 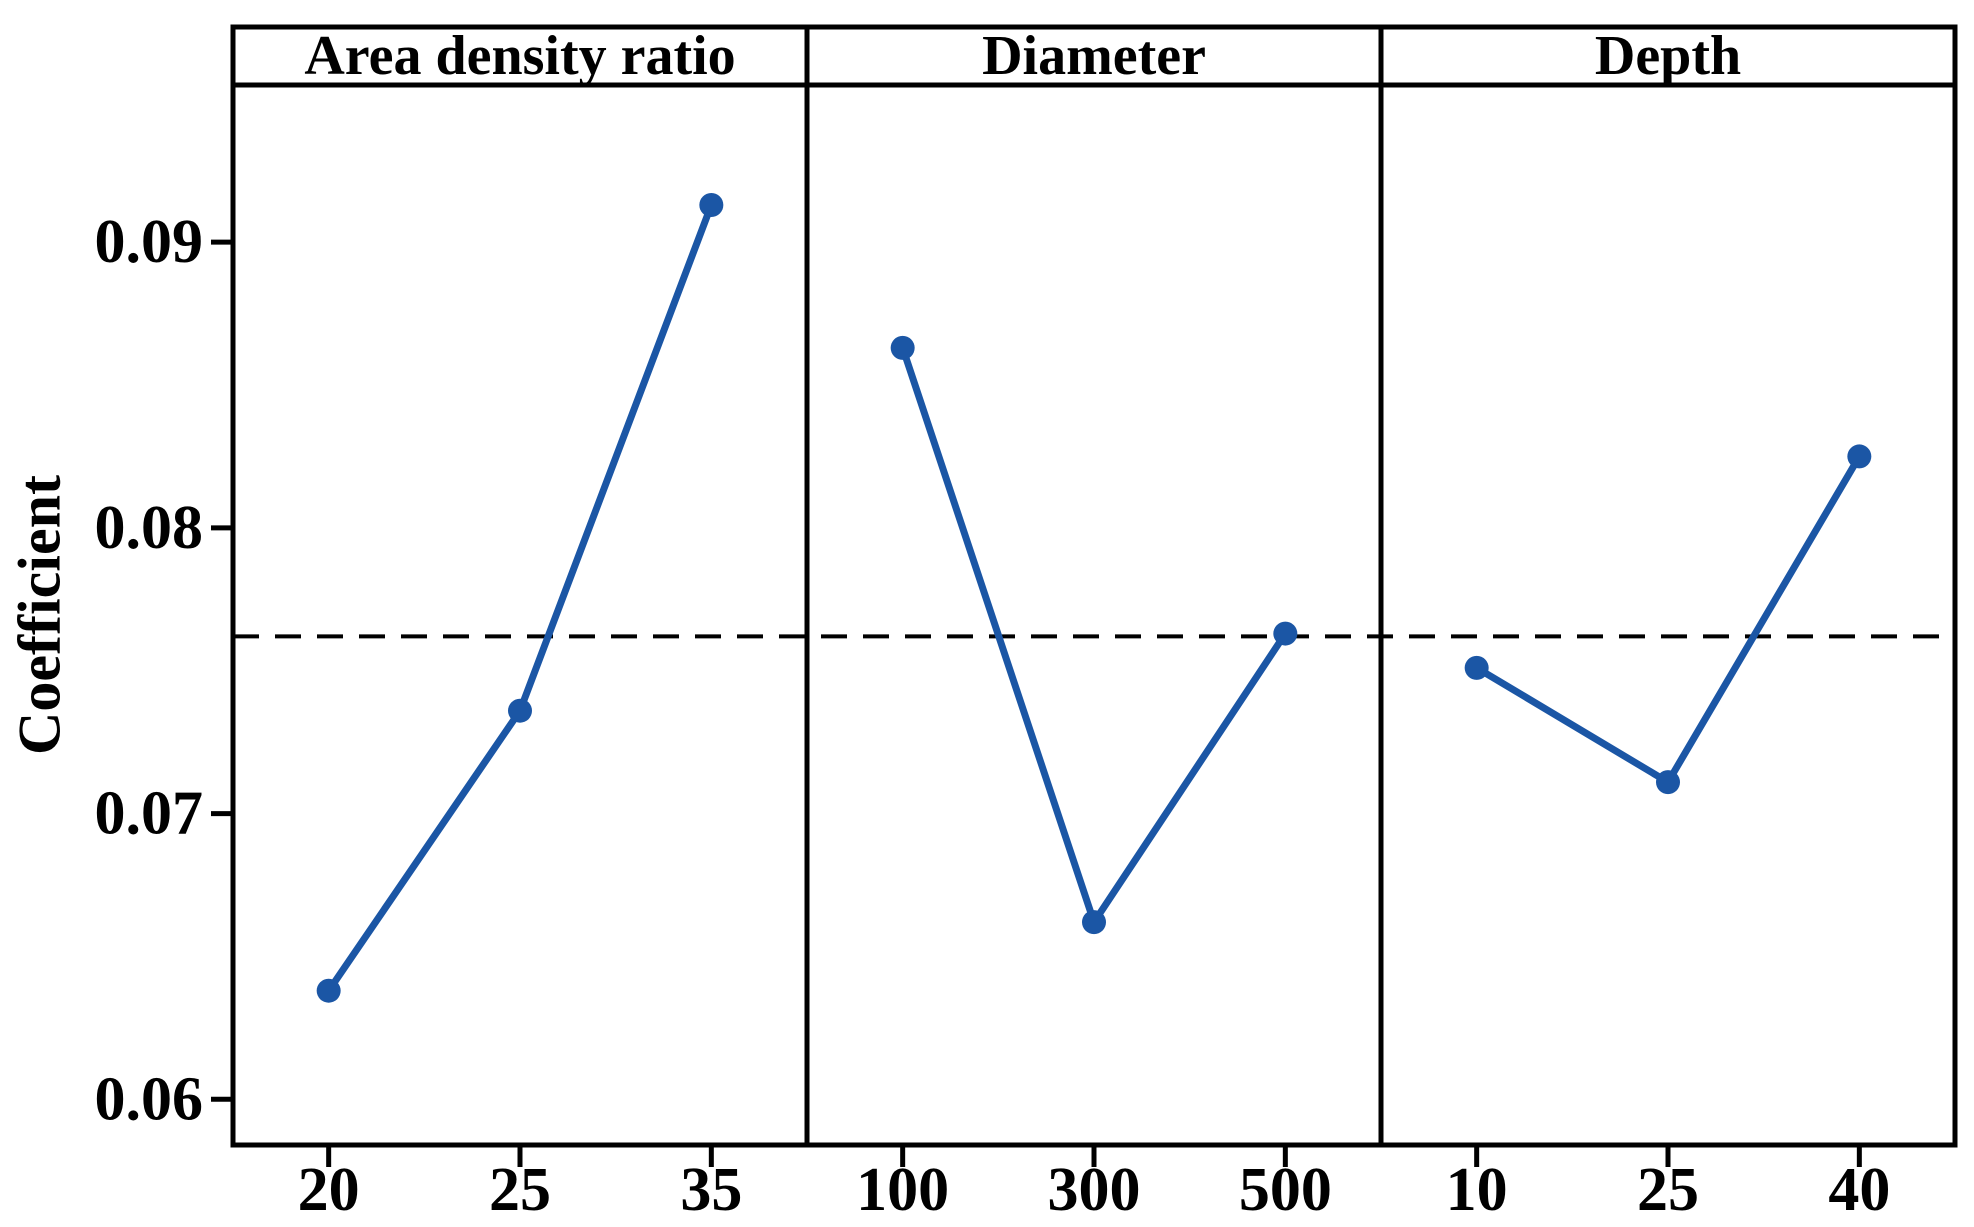 What do you see at coordinates (149, 814) in the screenshot?
I see `y-tick-label: 0.07` at bounding box center [149, 814].